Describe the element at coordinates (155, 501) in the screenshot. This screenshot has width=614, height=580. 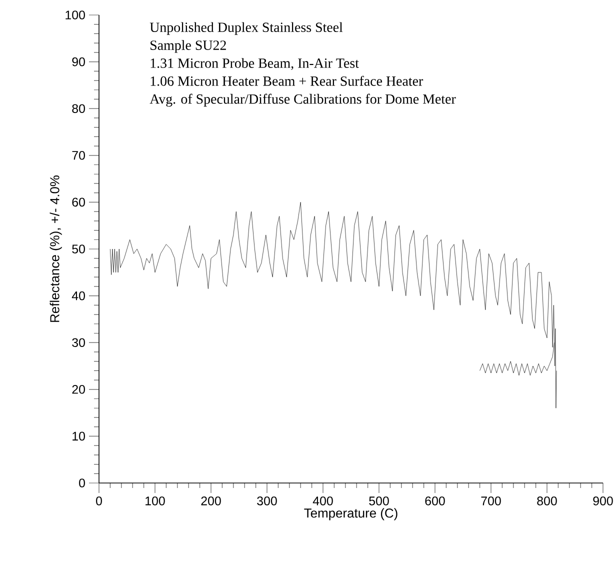
I see `x-tick-label: 100` at that location.